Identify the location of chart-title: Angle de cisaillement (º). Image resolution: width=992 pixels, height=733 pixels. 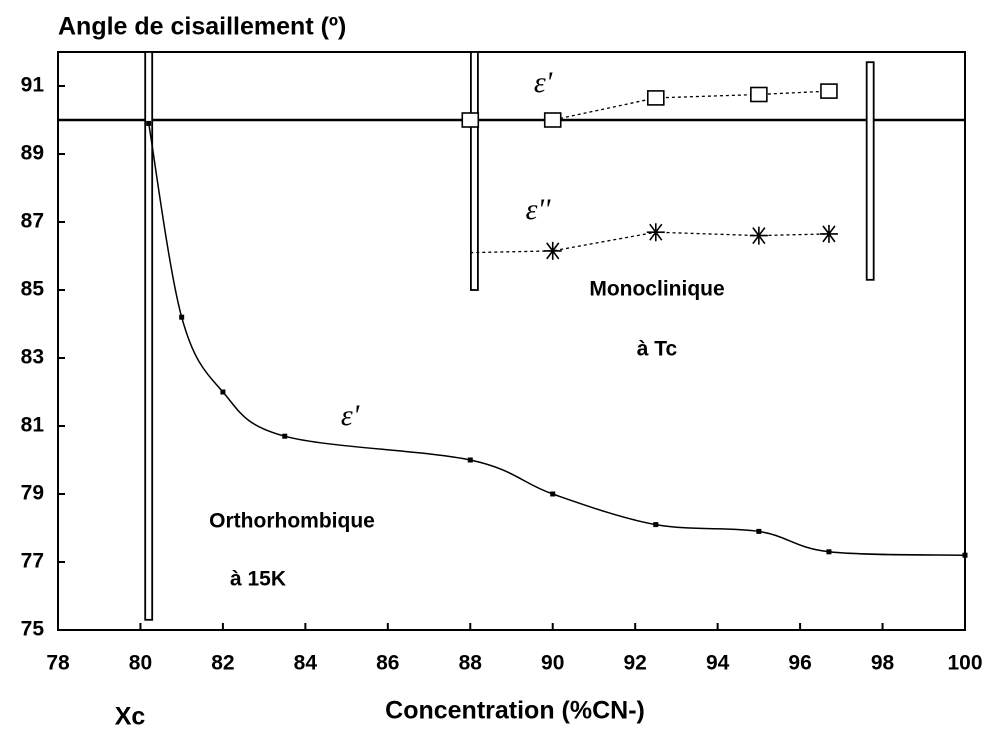
(202, 27).